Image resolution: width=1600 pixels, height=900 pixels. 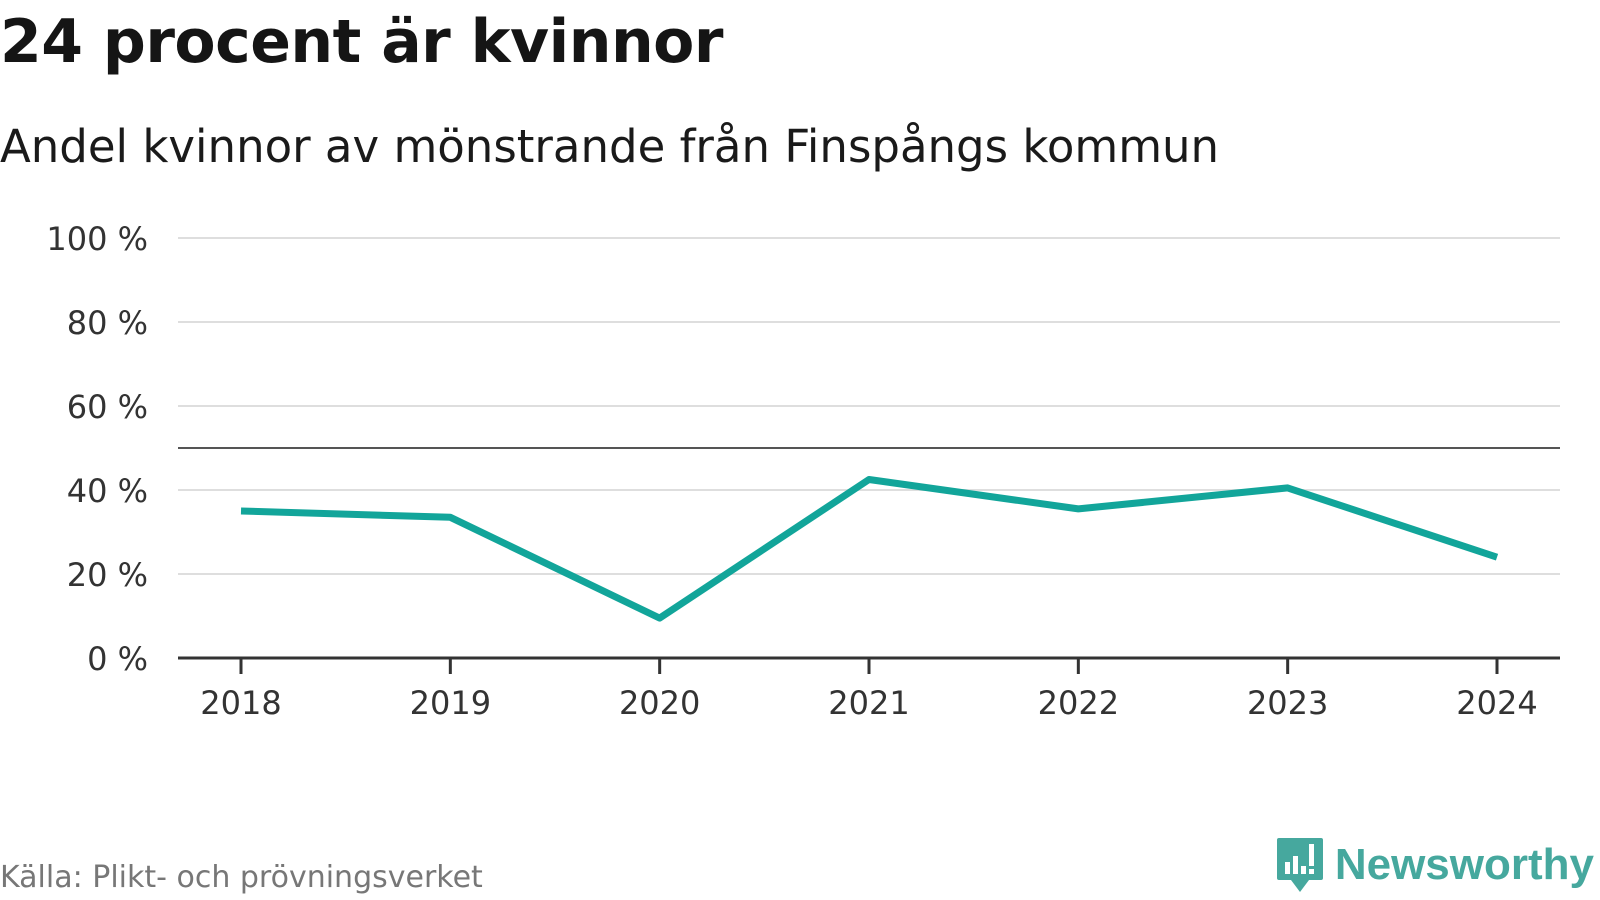 What do you see at coordinates (361, 42) in the screenshot?
I see `chart-title: 24 procent är kvinnor` at bounding box center [361, 42].